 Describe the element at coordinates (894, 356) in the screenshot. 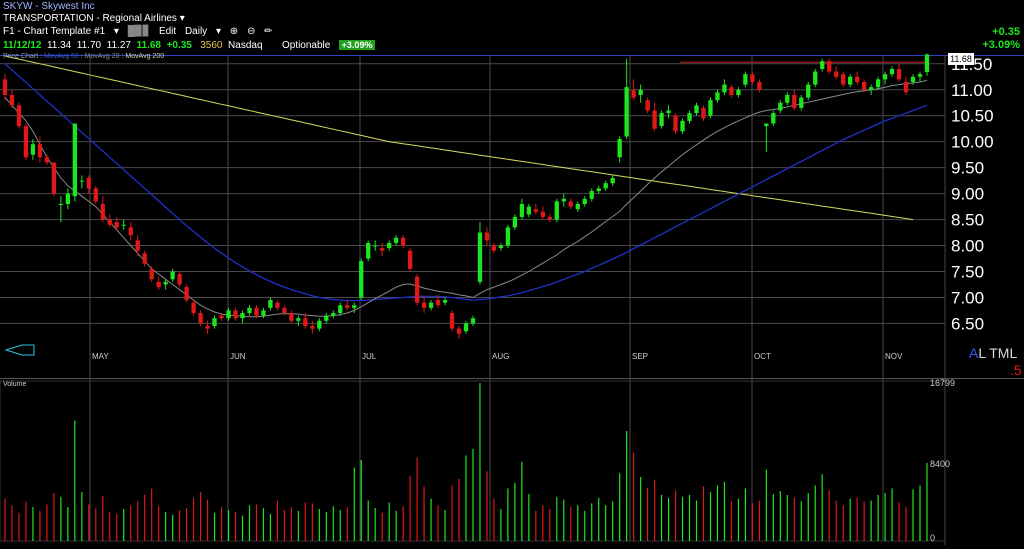

I see `x-month-label: NOV` at that location.